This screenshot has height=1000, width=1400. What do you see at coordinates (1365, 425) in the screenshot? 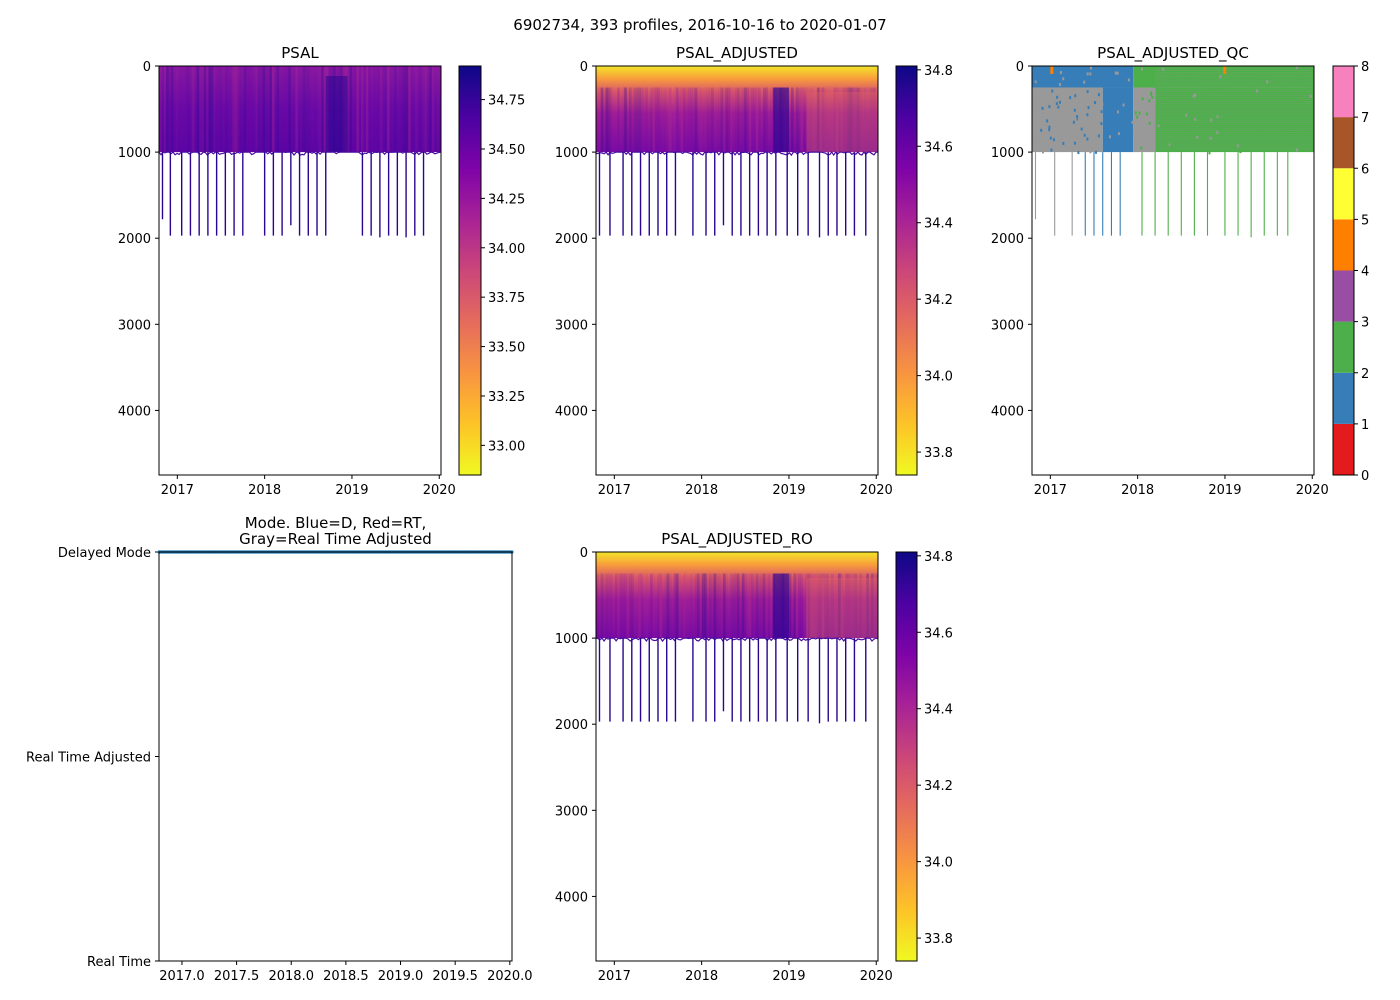
I see `colorbar-tick-label: 1` at bounding box center [1365, 425].